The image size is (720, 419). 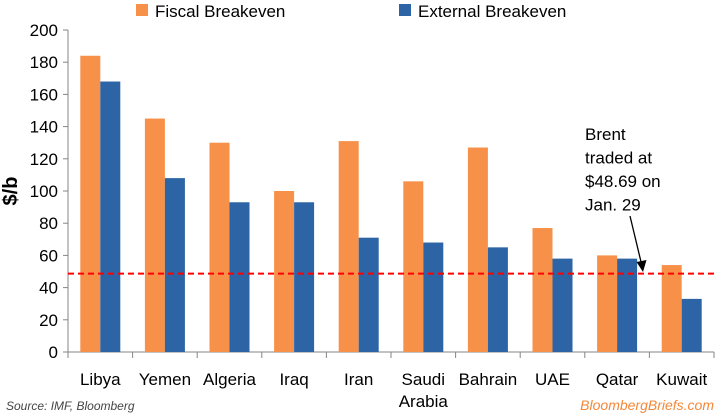 What do you see at coordinates (681, 379) in the screenshot?
I see `x-tick-label: Kuwait` at bounding box center [681, 379].